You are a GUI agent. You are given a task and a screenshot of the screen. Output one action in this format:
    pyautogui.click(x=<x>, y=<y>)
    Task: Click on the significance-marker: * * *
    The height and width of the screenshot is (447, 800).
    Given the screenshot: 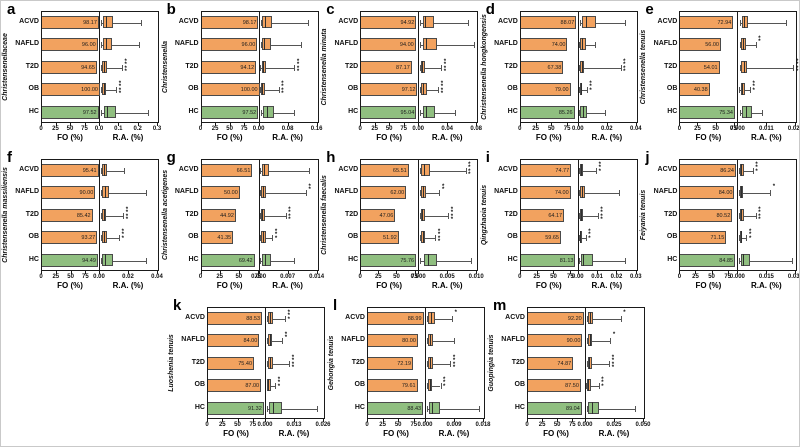 What is the action you would take?
    pyautogui.click(x=753, y=87)
    